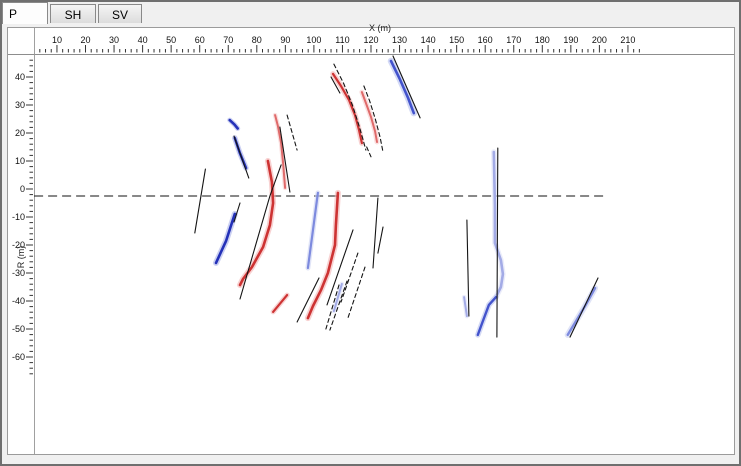  What do you see at coordinates (370, 14) in the screenshot?
I see `tab-bar: P SH SV` at bounding box center [370, 14].